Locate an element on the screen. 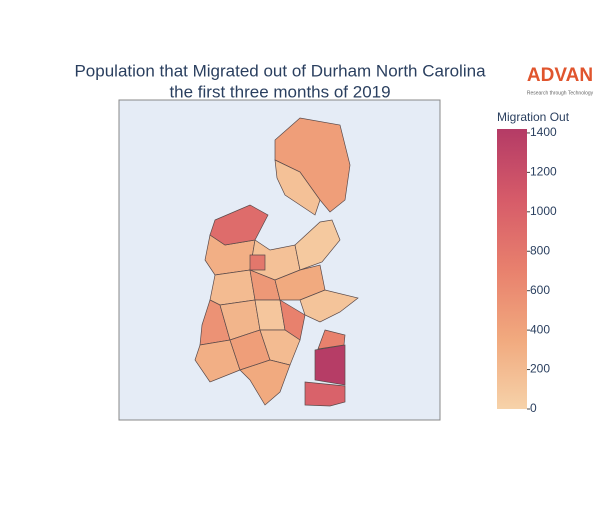  colorbar-tick-label: 1400 is located at coordinates (543, 132).